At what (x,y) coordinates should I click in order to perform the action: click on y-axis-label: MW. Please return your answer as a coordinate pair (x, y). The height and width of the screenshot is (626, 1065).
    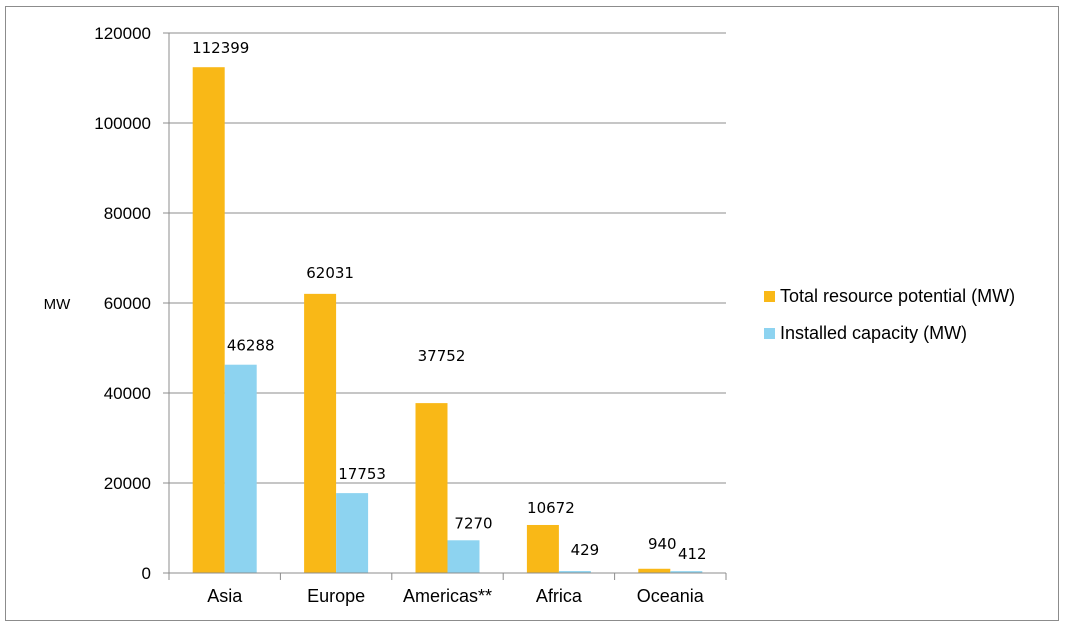
    Looking at the image, I should click on (57, 304).